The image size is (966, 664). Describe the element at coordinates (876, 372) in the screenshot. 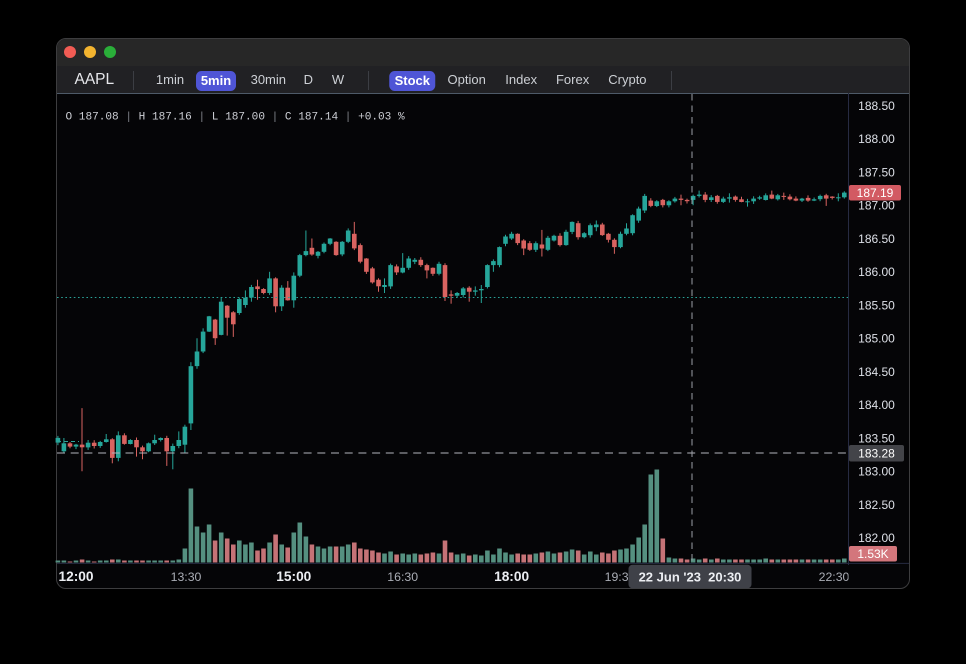

I see `svg-text: 184.50` at that location.